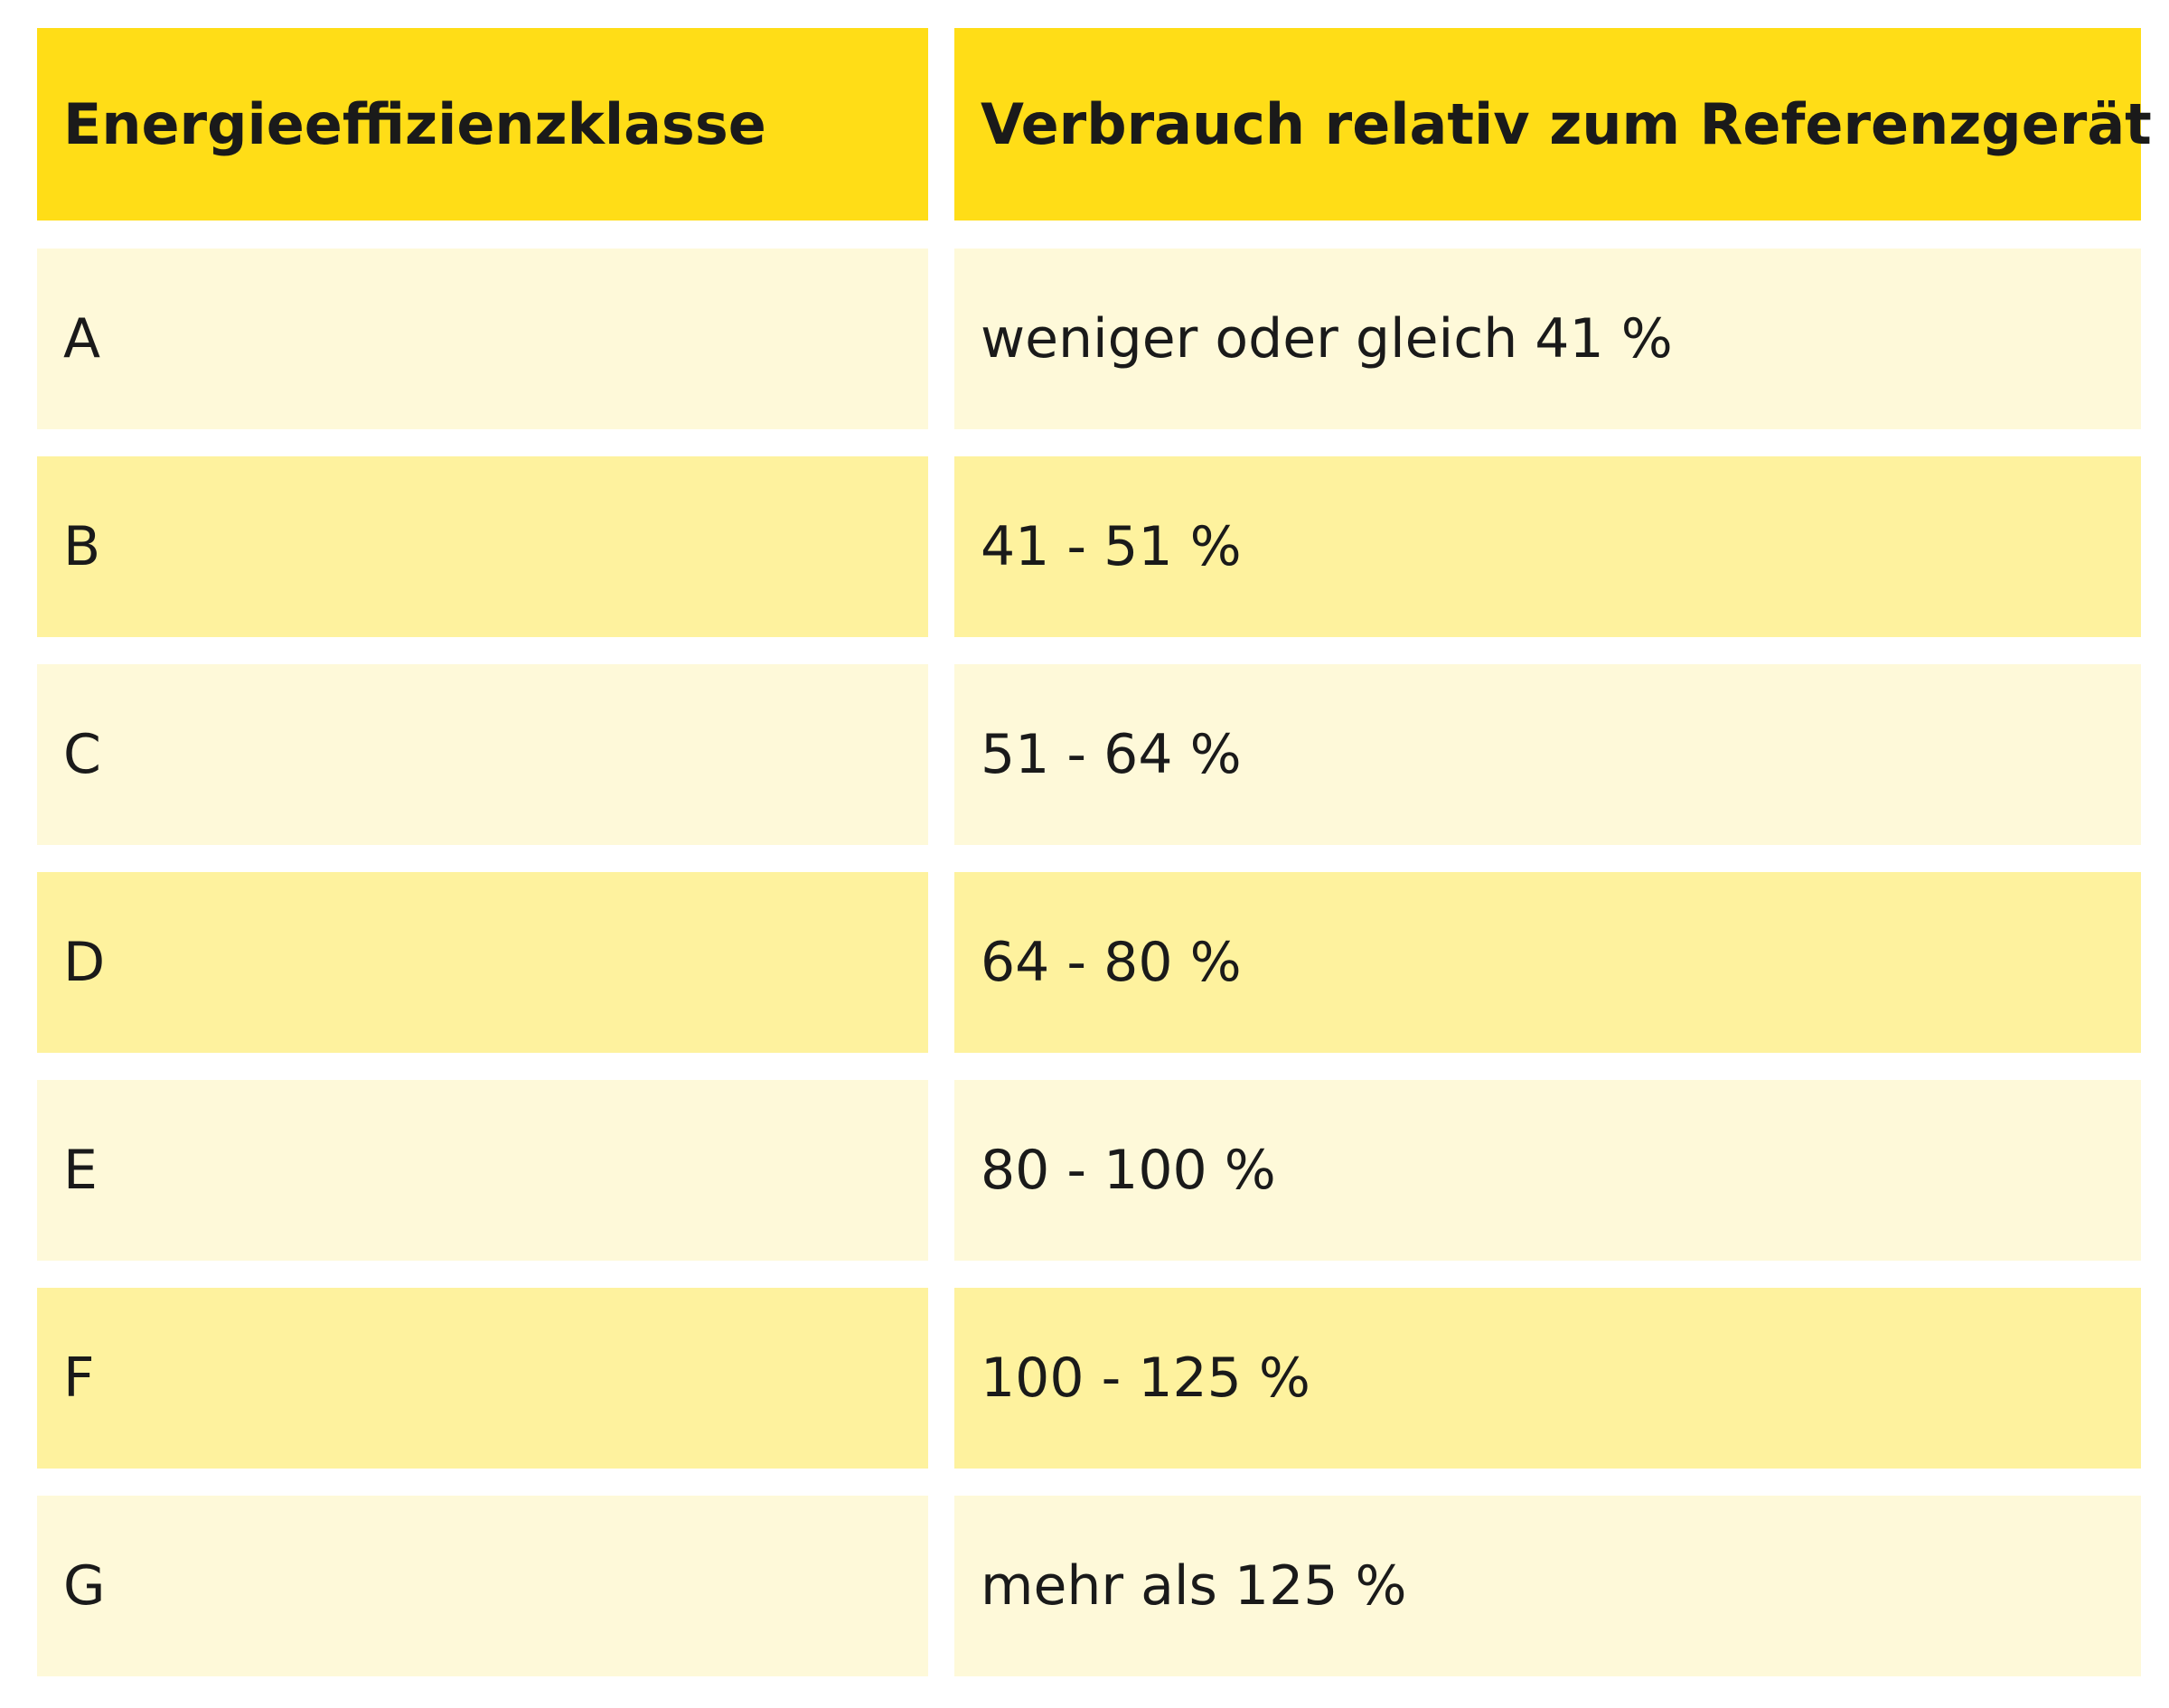 This screenshot has height=1708, width=2169. What do you see at coordinates (482, 1586) in the screenshot?
I see `table-cell: G` at bounding box center [482, 1586].